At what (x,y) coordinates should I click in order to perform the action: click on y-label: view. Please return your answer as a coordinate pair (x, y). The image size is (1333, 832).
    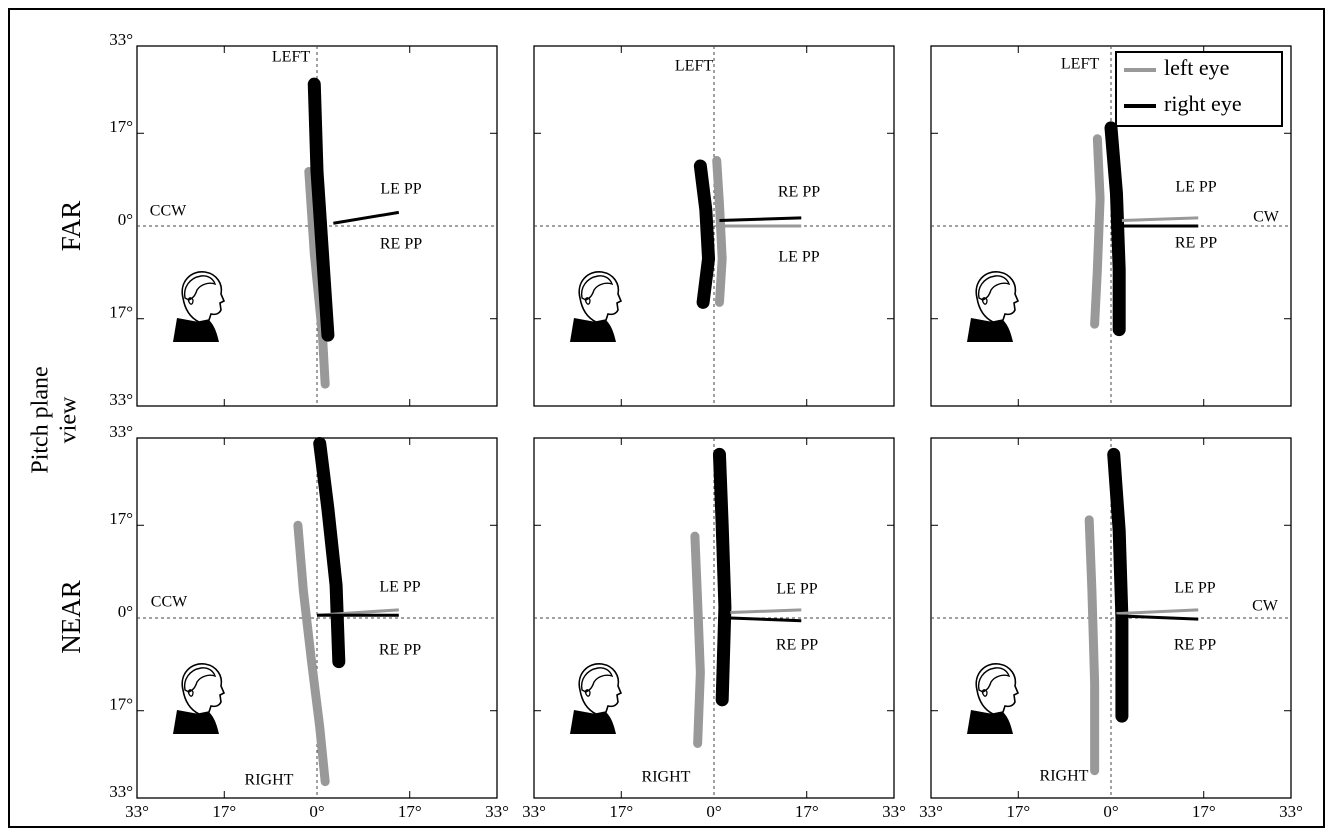
    Looking at the image, I should click on (69, 419).